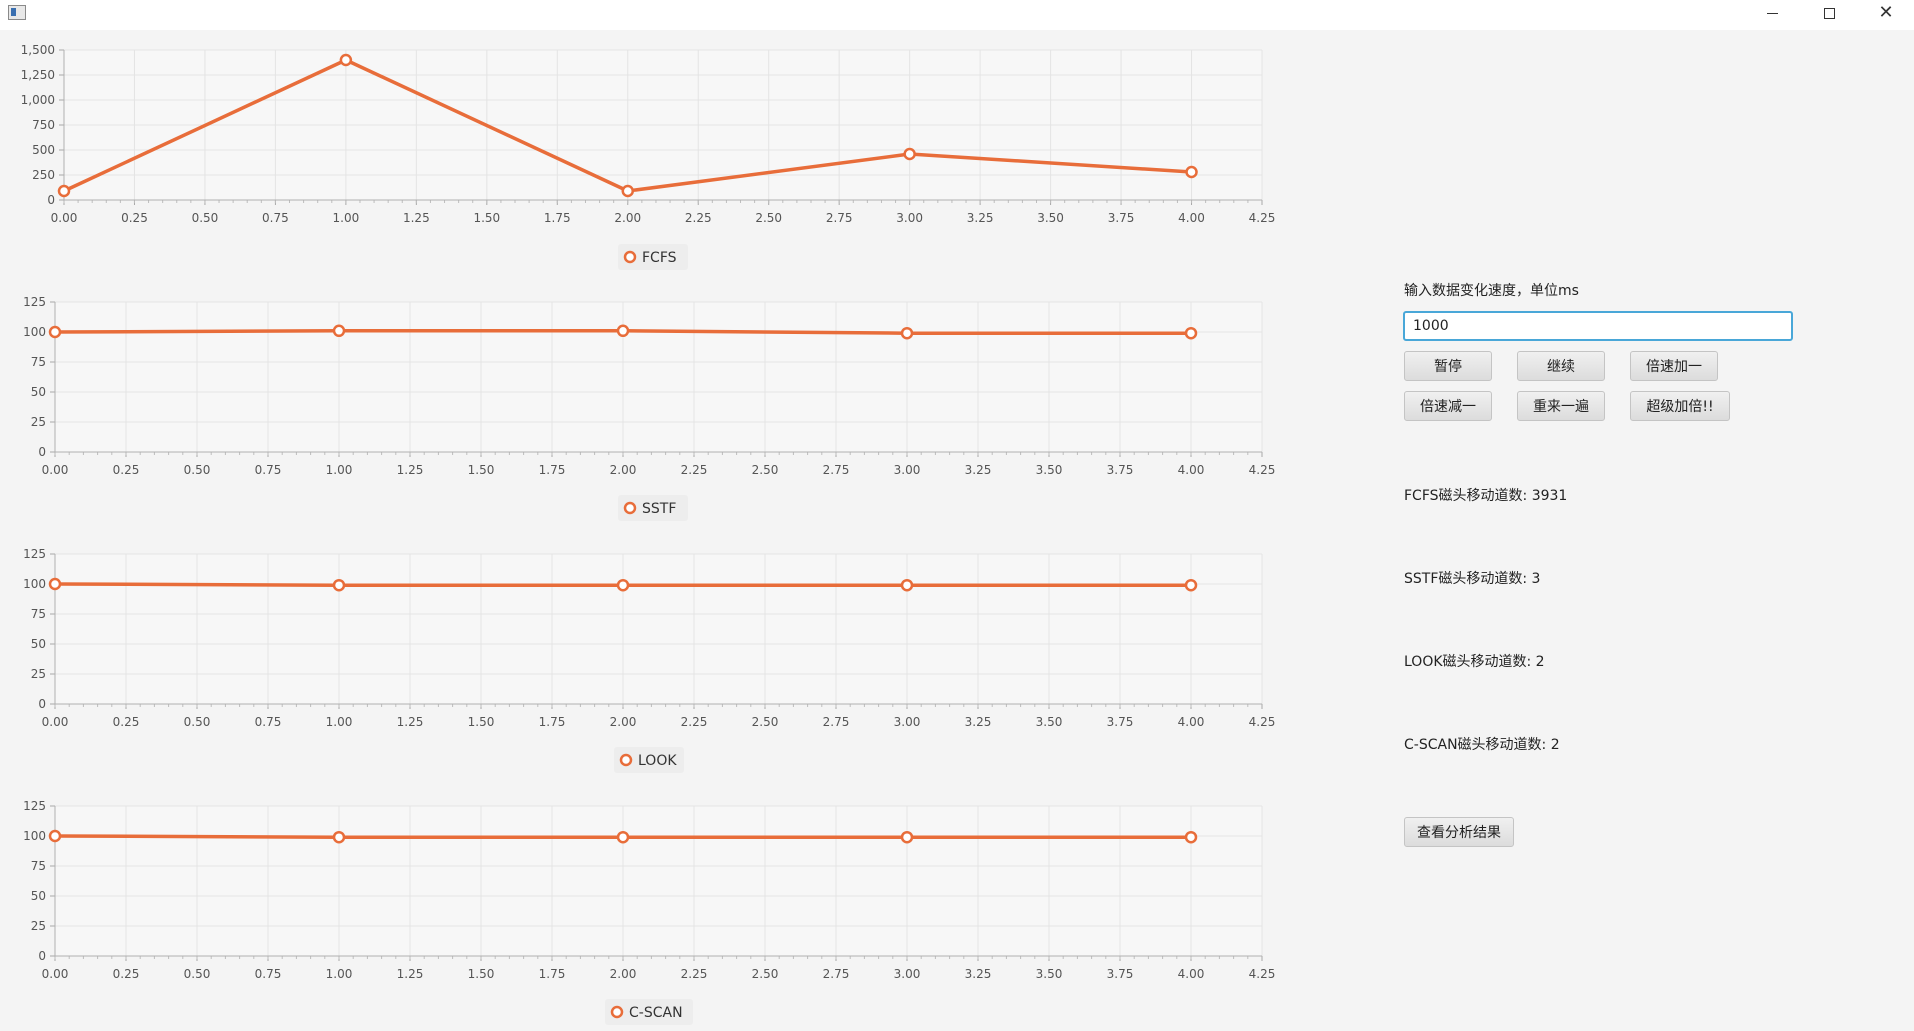 This screenshot has width=1914, height=1031. What do you see at coordinates (1598, 326) in the screenshot?
I see `speed-input` at bounding box center [1598, 326].